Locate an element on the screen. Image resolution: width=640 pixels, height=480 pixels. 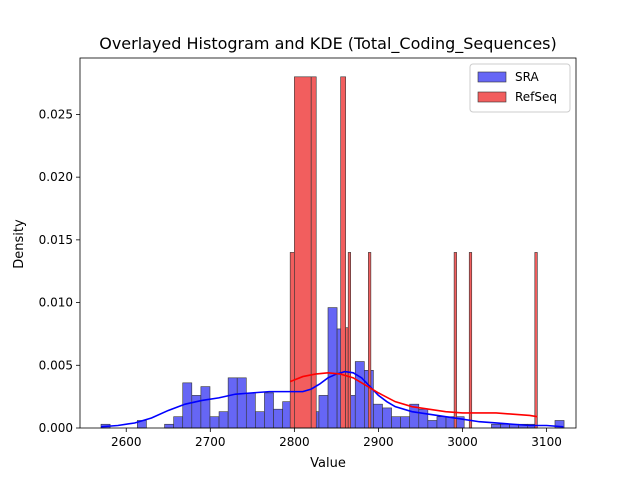
y-tick-label: 0.005 is located at coordinates (56, 365).